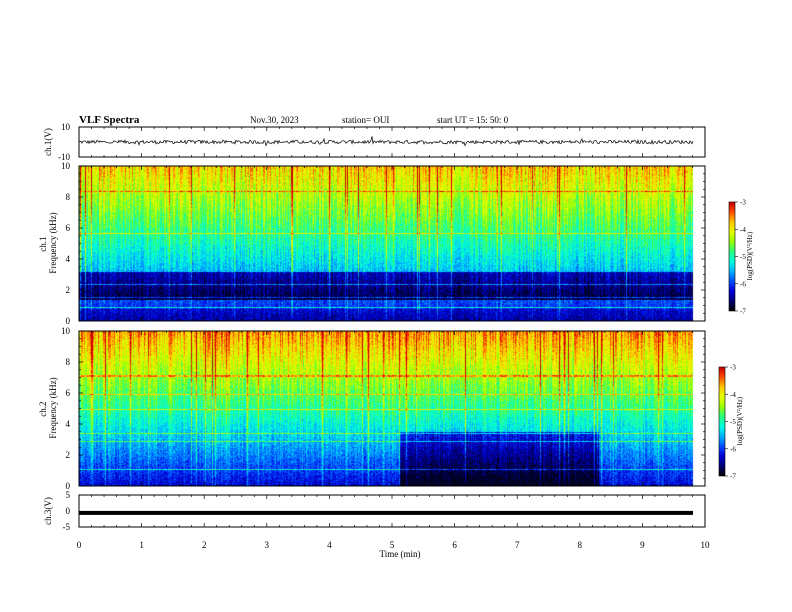 Image resolution: width=792 pixels, height=612 pixels. Describe the element at coordinates (274, 120) in the screenshot. I see `date-label: Nov.30, 2023` at that location.